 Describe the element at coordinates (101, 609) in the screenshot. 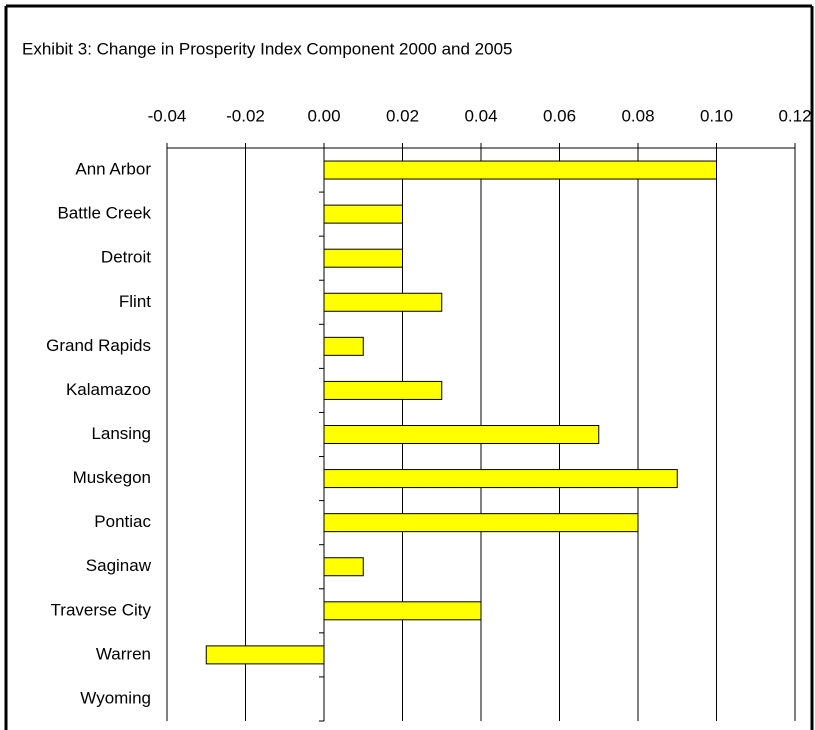

I see `y-tick-label: Traverse City` at that location.